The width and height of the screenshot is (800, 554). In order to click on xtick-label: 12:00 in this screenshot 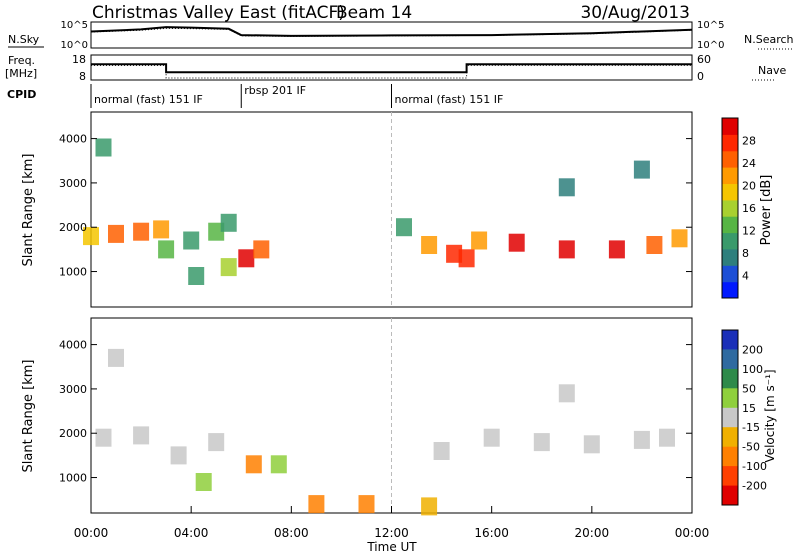, I will do `click(391, 533)`.